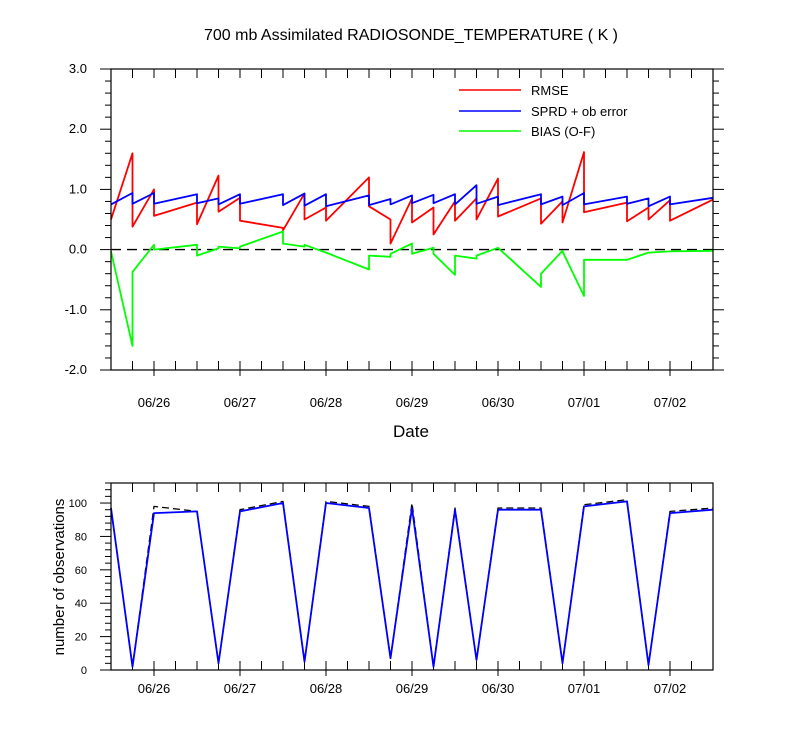 The image size is (800, 755). What do you see at coordinates (78, 188) in the screenshot?
I see `top-y-tick-label: 1.0` at bounding box center [78, 188].